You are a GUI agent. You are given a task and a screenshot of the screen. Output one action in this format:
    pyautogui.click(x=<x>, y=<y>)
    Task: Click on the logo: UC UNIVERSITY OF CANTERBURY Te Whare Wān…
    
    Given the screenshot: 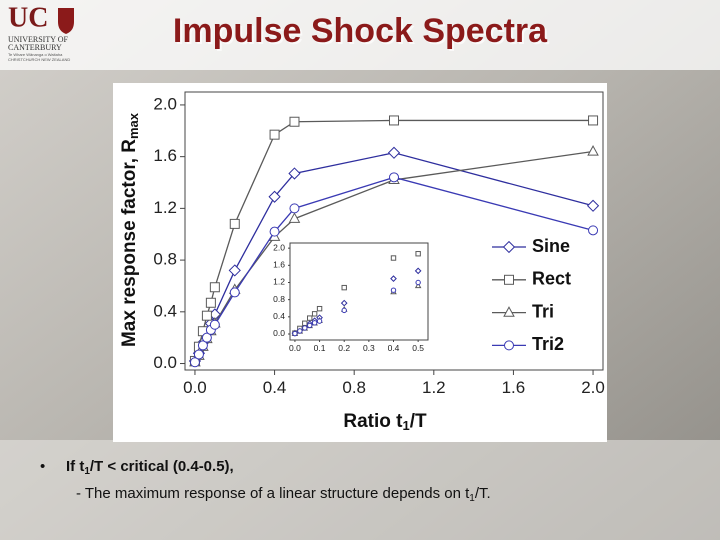 What is the action you would take?
    pyautogui.click(x=41, y=32)
    